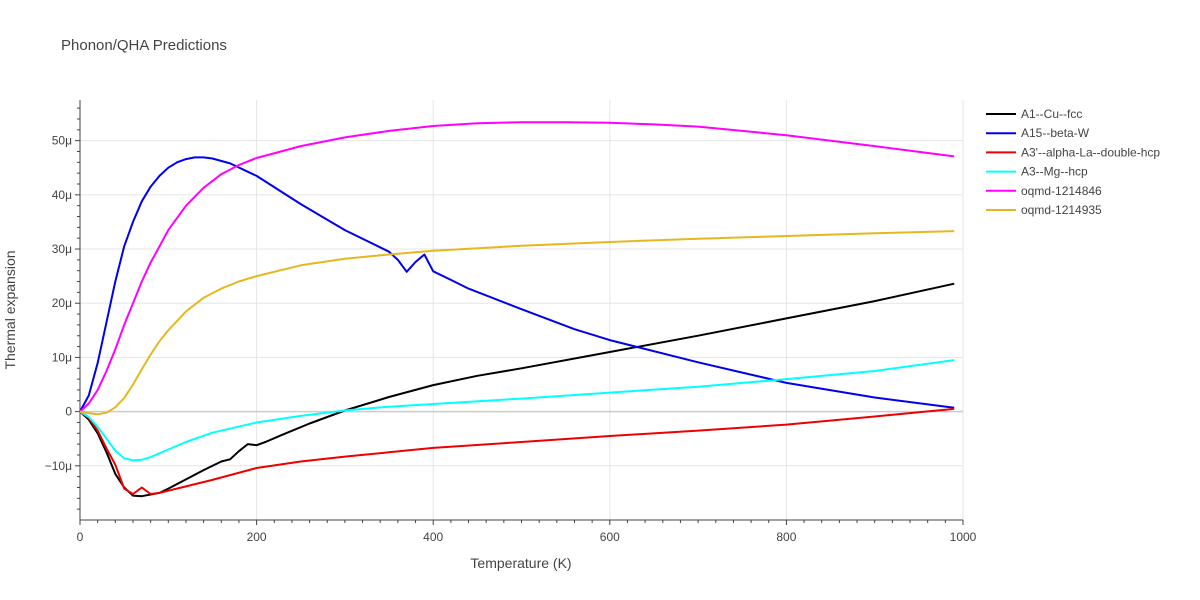  I want to click on y-tick-label: 30μ, so click(62, 249).